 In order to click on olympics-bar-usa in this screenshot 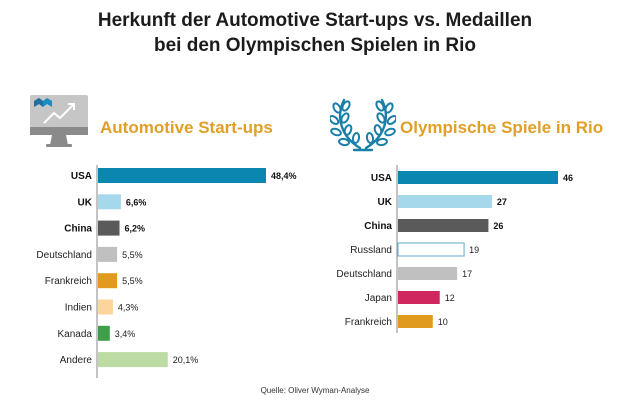, I will do `click(478, 177)`.